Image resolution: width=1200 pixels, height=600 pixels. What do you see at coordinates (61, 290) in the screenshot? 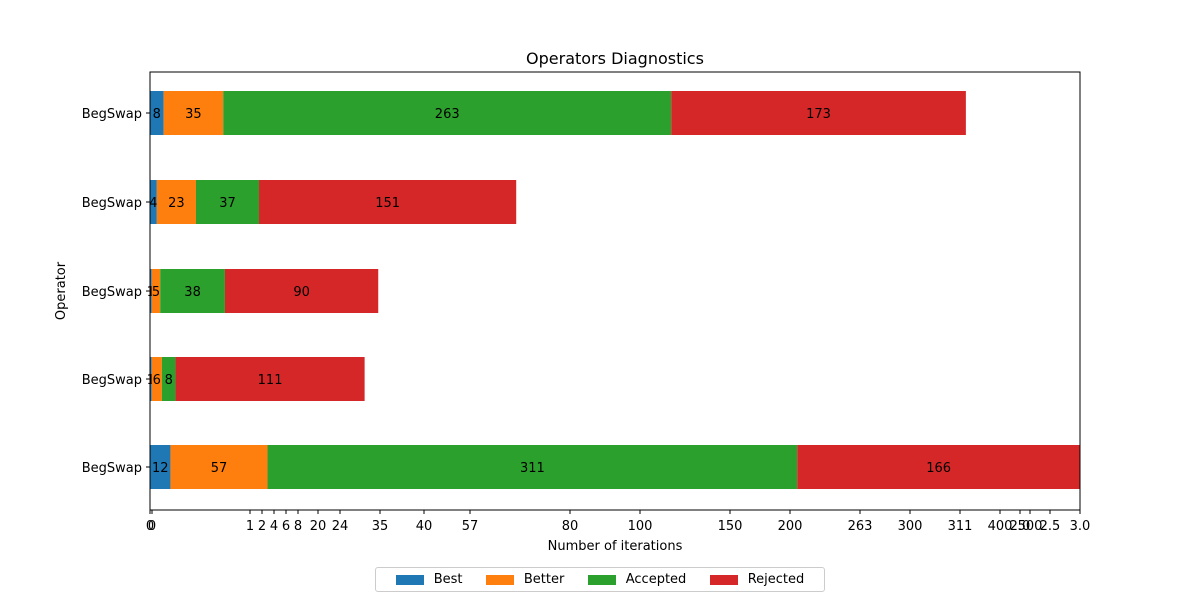
I see `y-axis-label: Operator` at bounding box center [61, 290].